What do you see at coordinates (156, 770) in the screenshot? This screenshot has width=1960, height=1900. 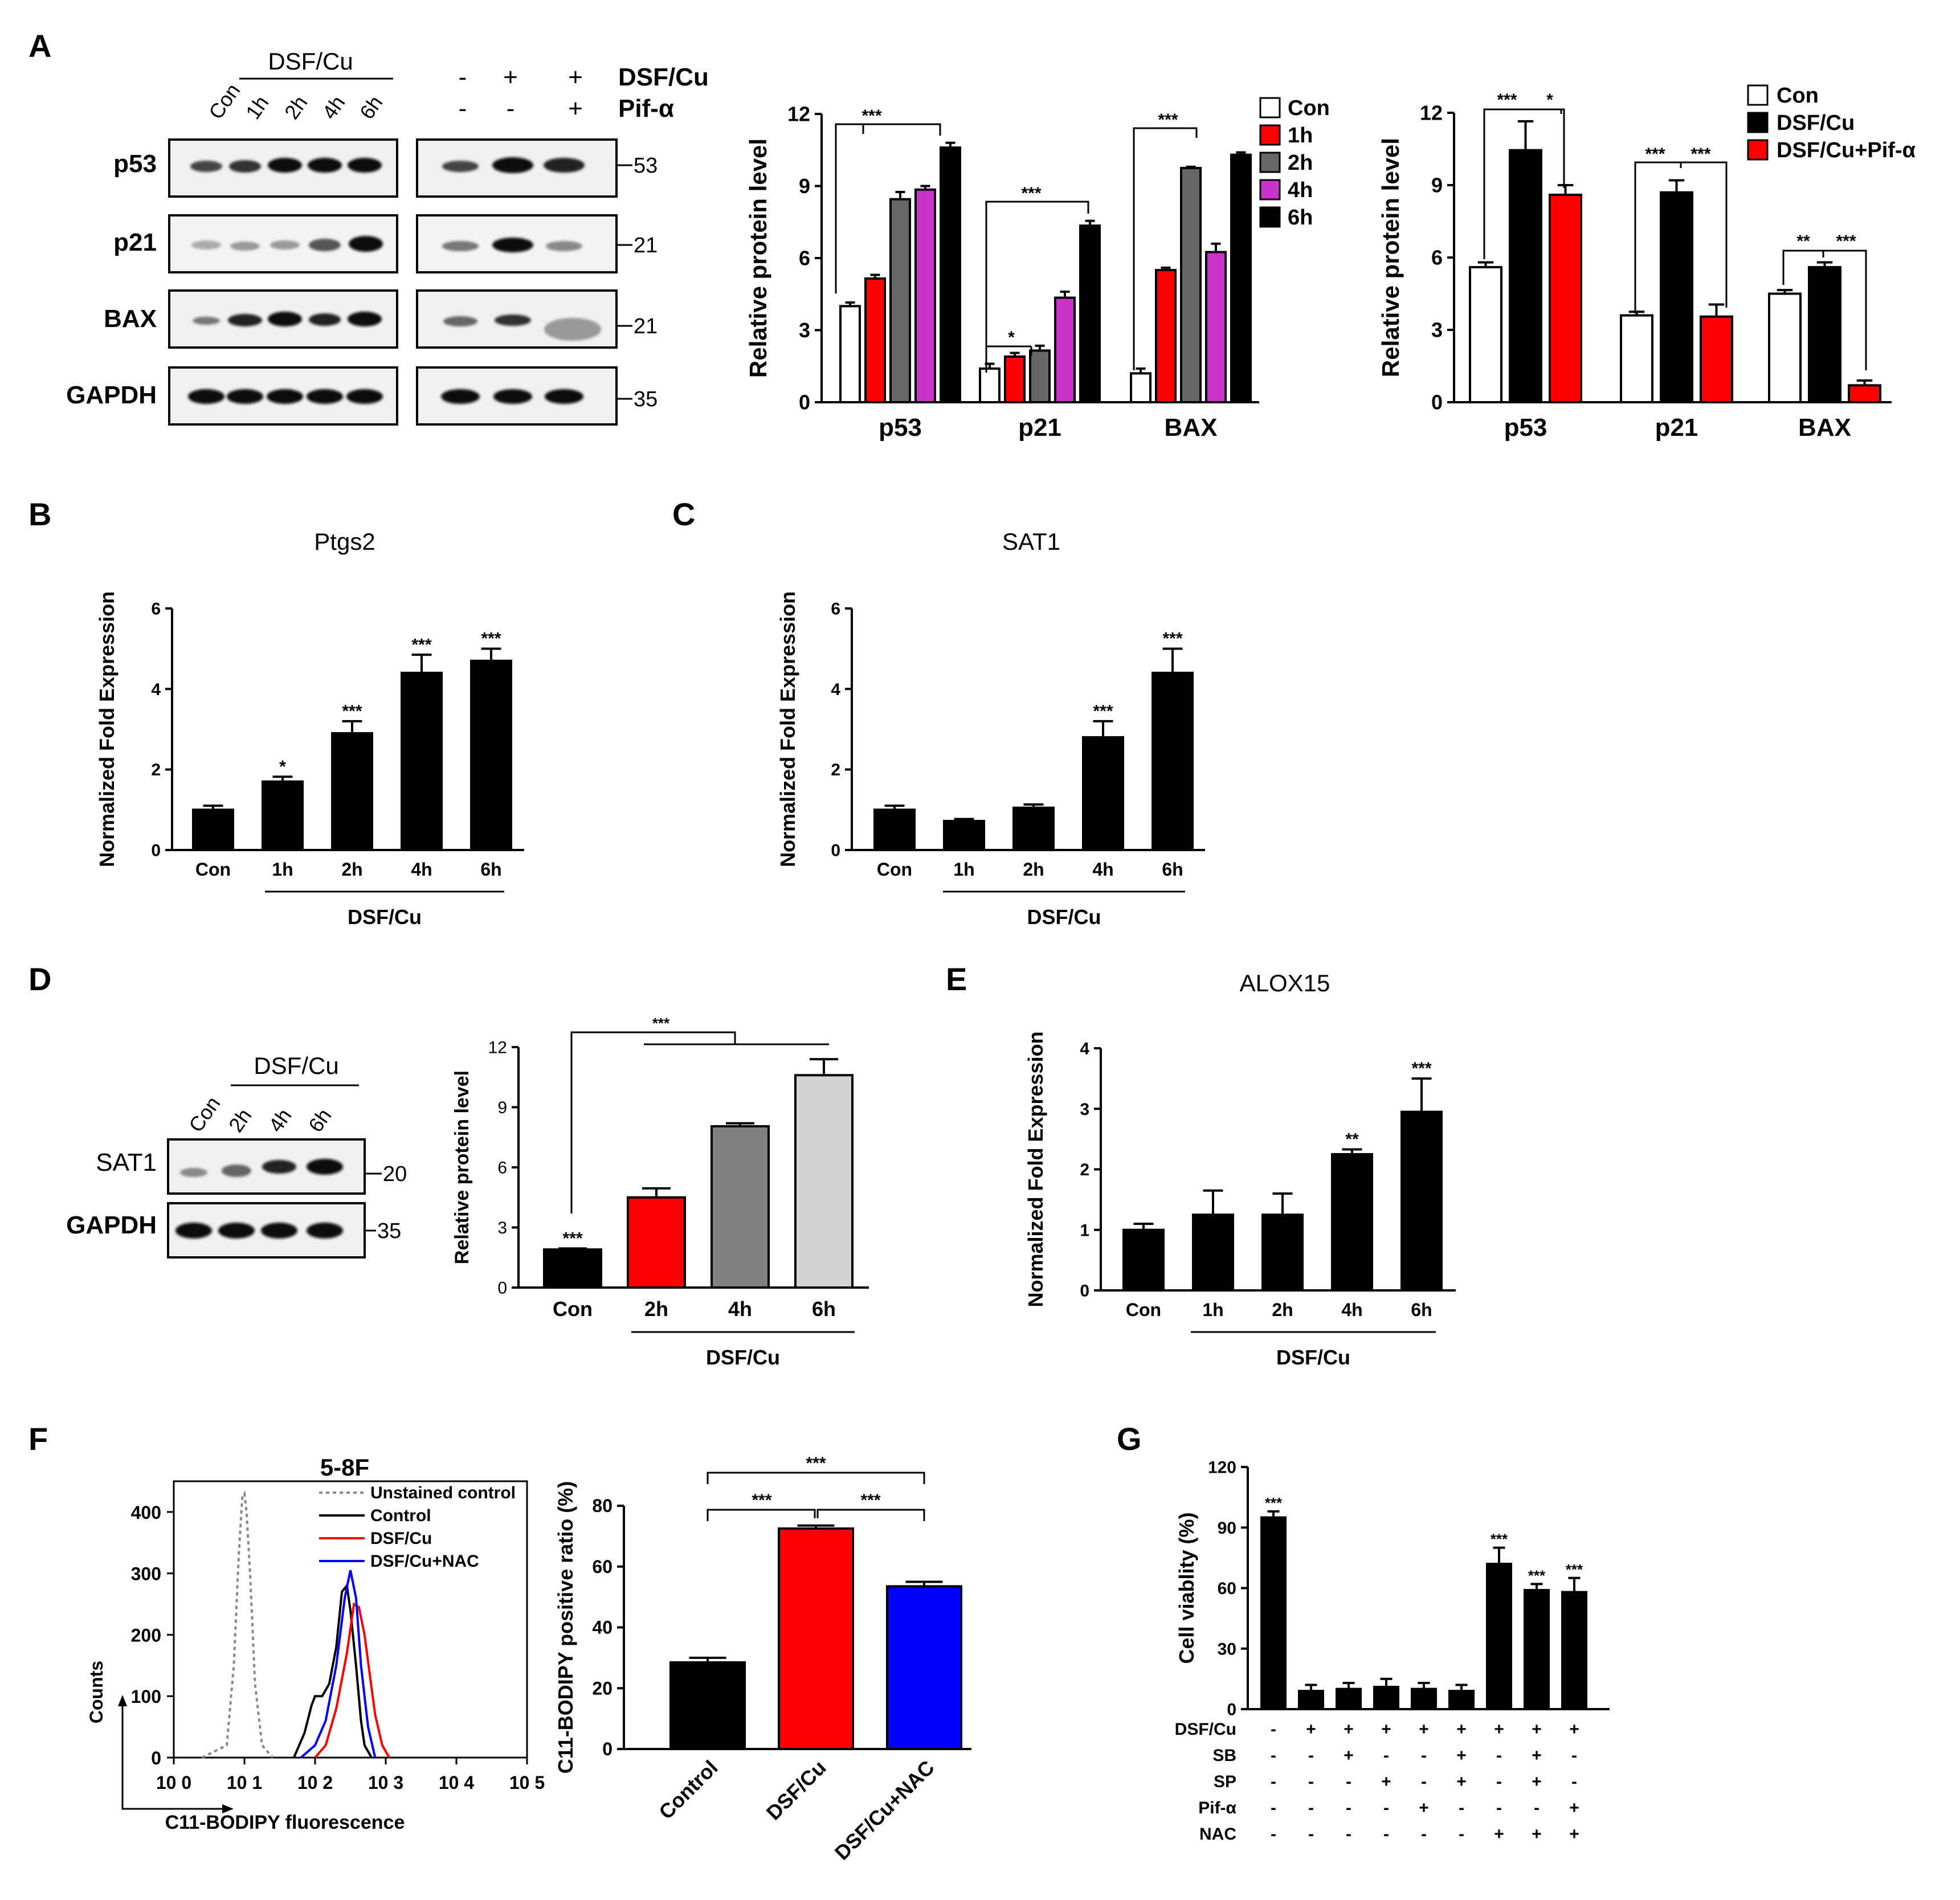 I see `y-tick-label: 2` at bounding box center [156, 770].